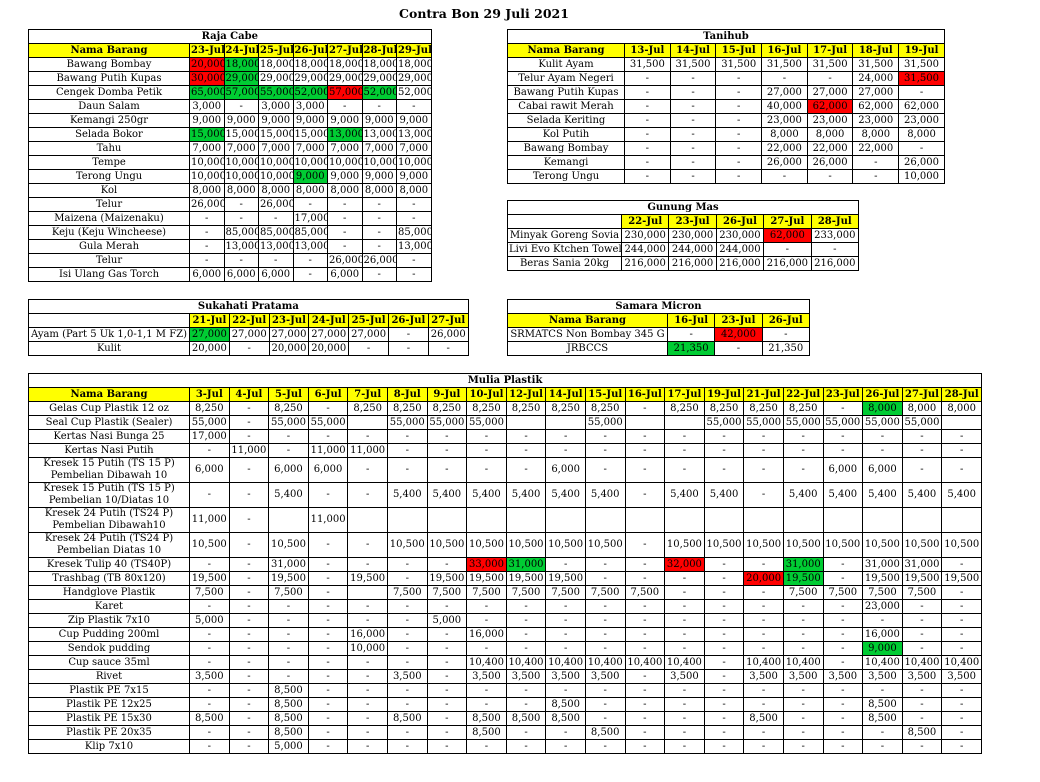  Describe the element at coordinates (109, 204) in the screenshot. I see `item-name: Telur` at that location.